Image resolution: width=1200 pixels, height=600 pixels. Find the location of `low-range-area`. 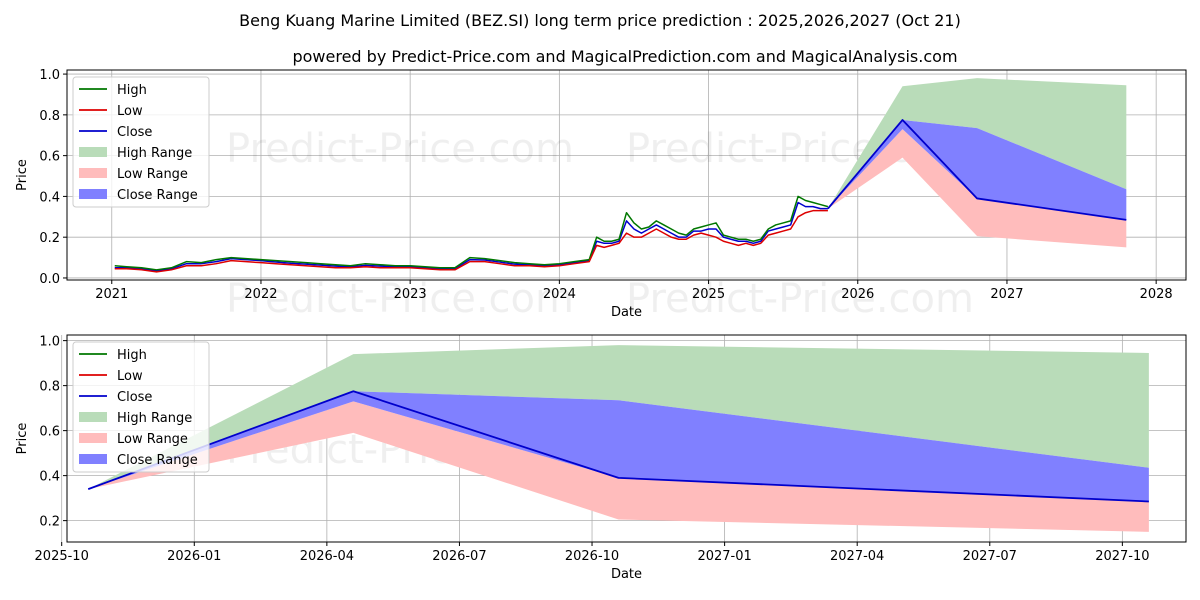

low-range-area is located at coordinates (977, 188).